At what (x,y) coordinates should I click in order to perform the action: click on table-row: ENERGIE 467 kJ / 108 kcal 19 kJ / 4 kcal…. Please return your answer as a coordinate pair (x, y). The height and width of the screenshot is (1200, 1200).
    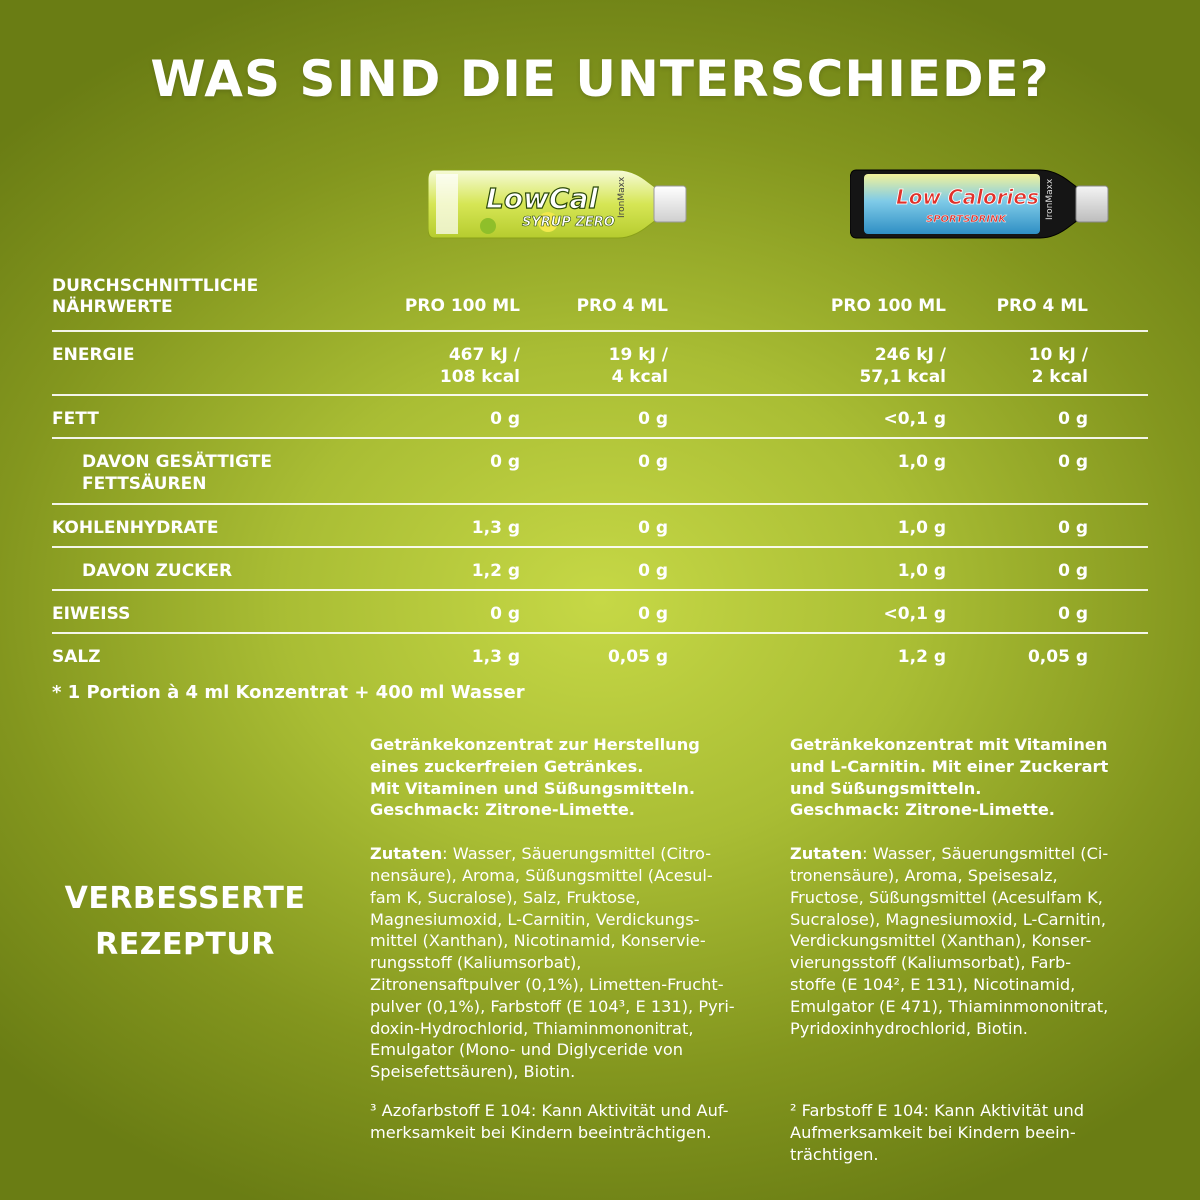
    Looking at the image, I should click on (600, 363).